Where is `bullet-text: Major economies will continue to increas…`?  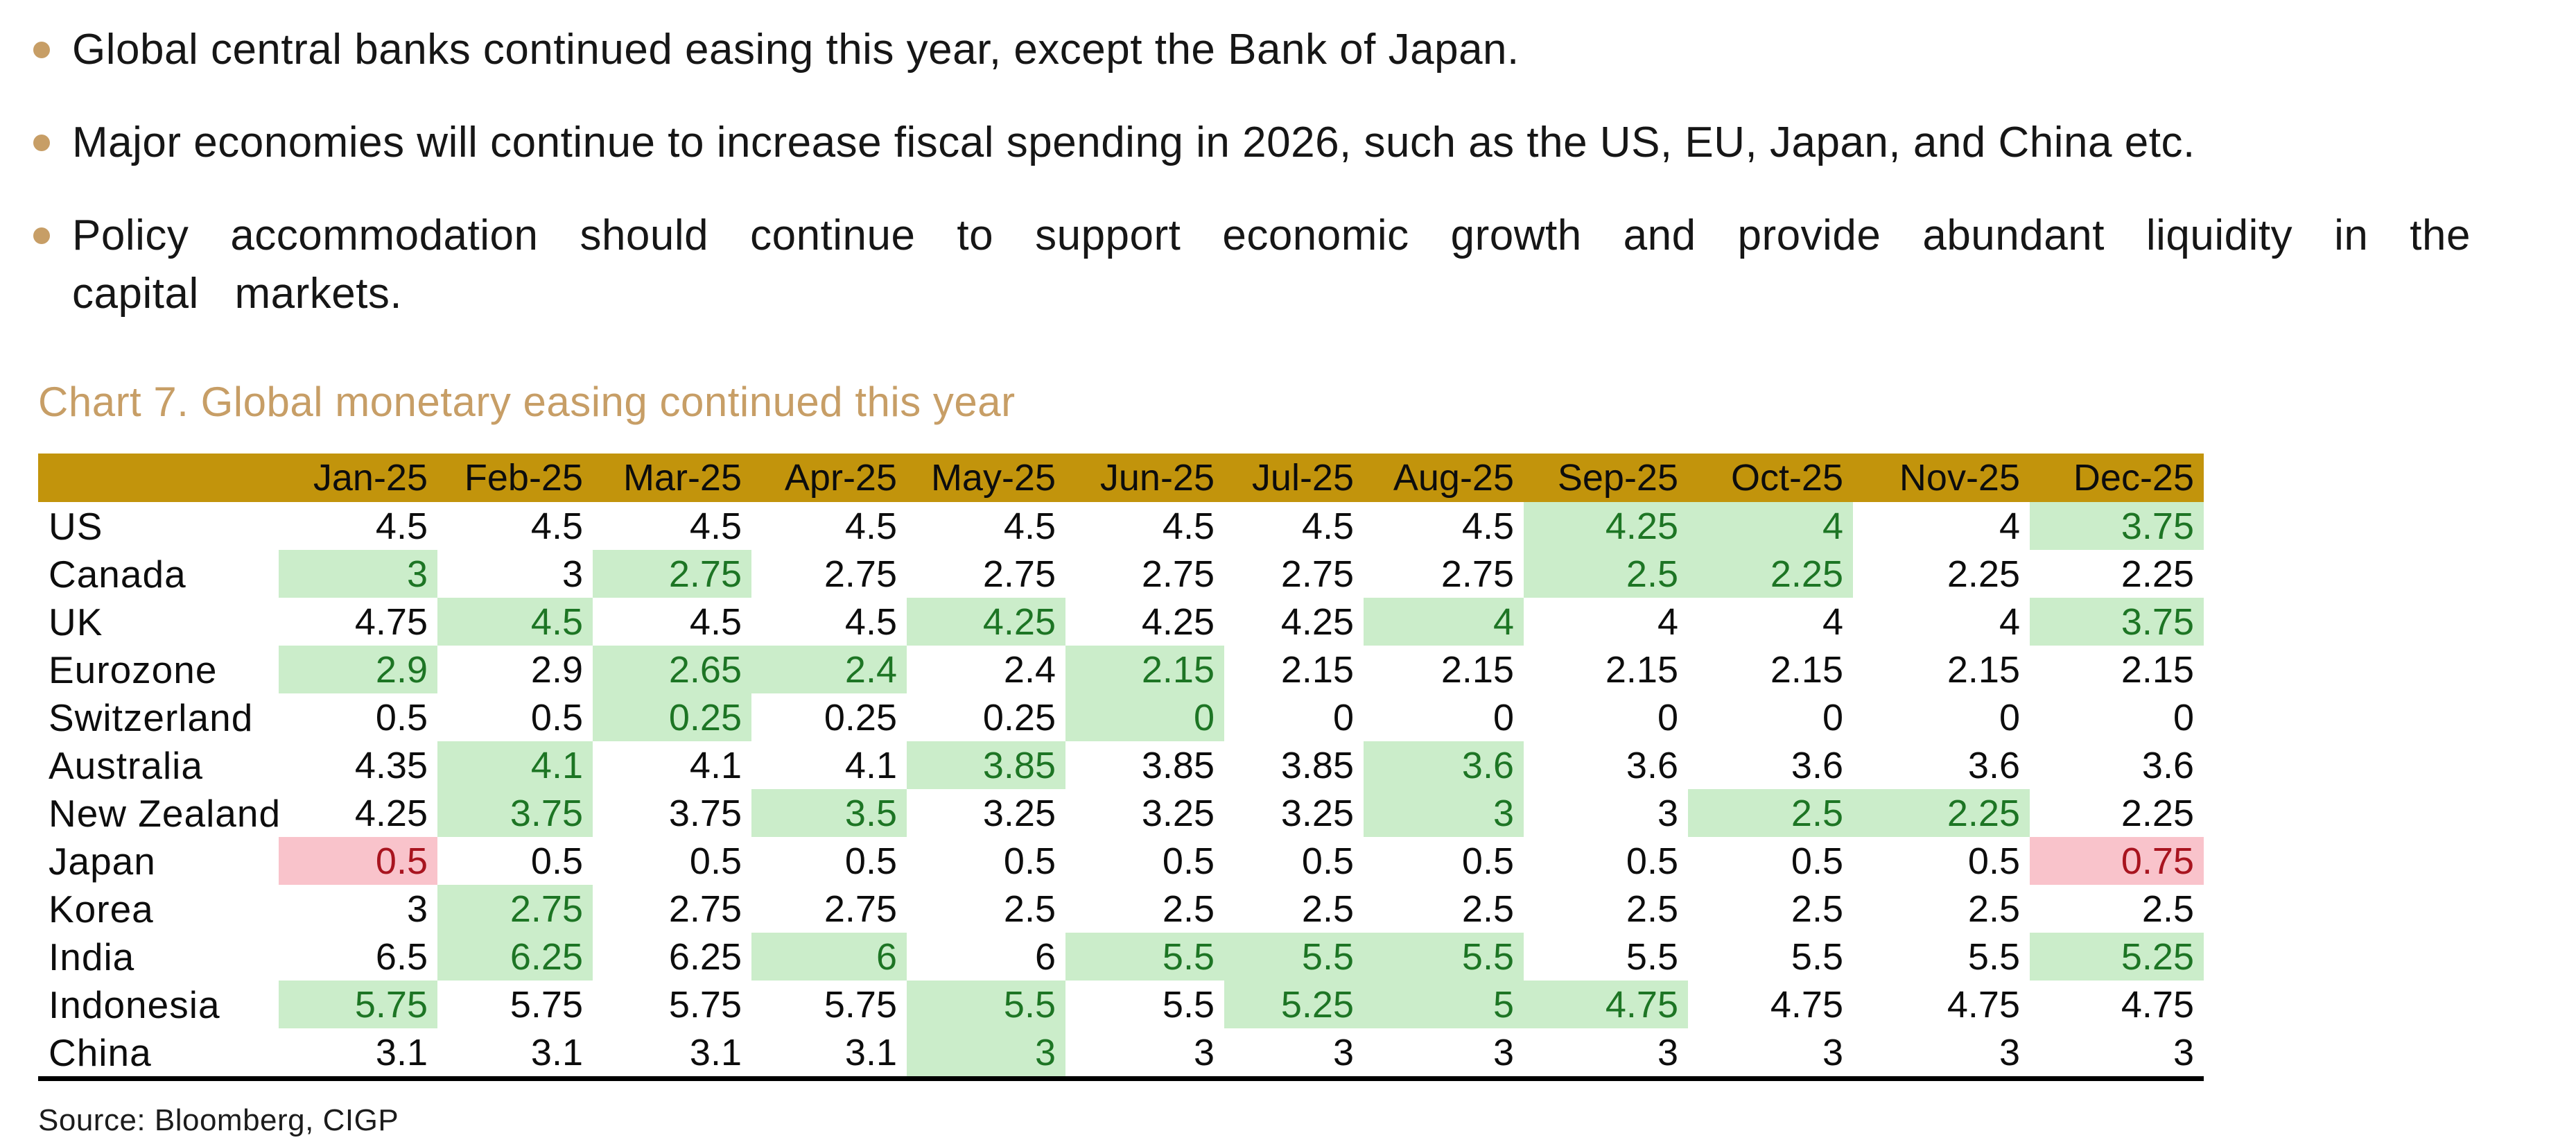 bullet-text: Major economies will continue to increas… is located at coordinates (1133, 142).